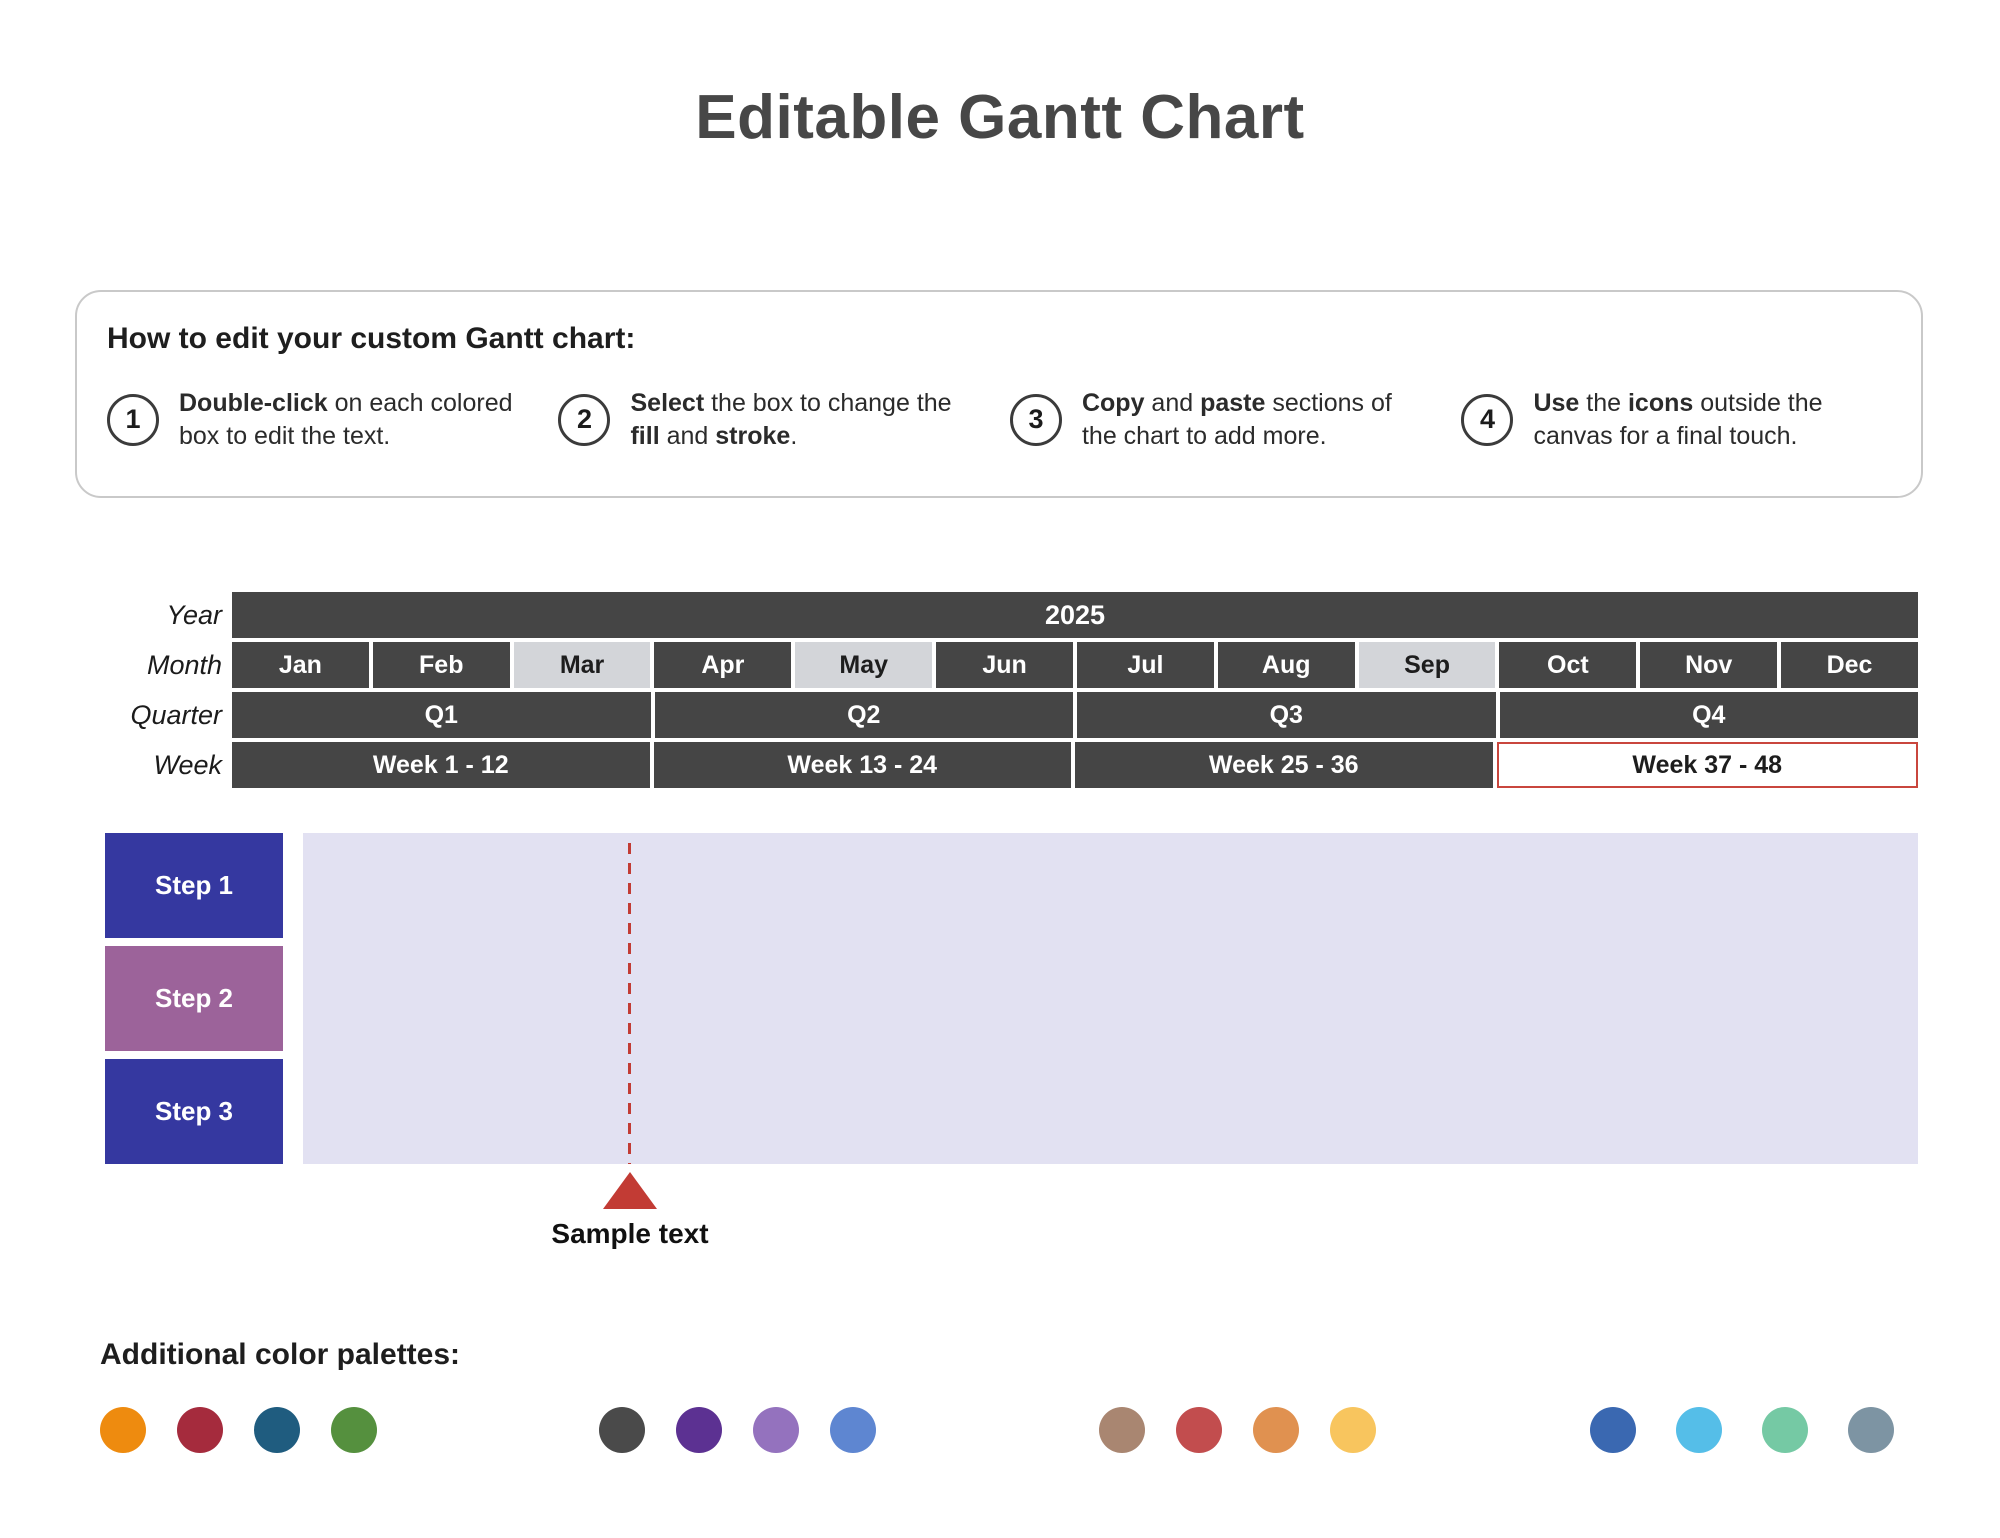  What do you see at coordinates (1286, 715) in the screenshot?
I see `quarter-cell-q3: Q3` at bounding box center [1286, 715].